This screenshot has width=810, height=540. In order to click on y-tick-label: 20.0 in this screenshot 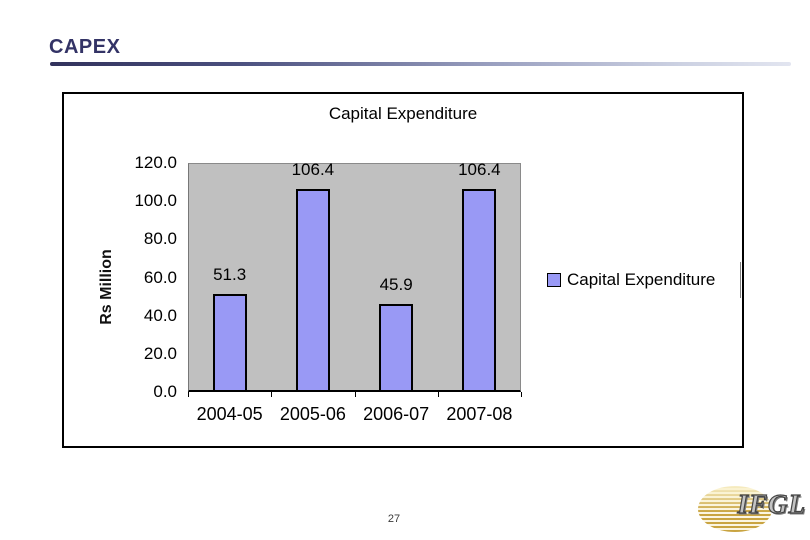, I will do `click(160, 353)`.